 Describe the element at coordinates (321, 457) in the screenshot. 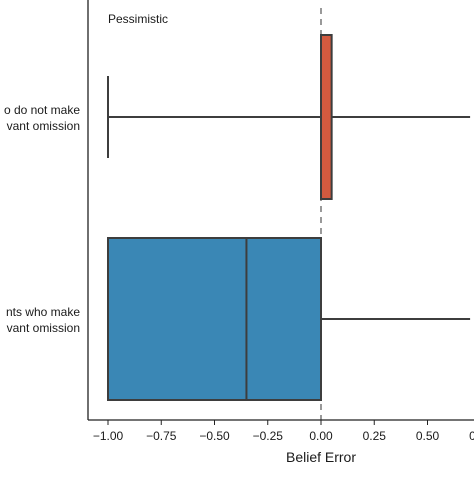

I see `x-axis-title: Belief Error` at that location.